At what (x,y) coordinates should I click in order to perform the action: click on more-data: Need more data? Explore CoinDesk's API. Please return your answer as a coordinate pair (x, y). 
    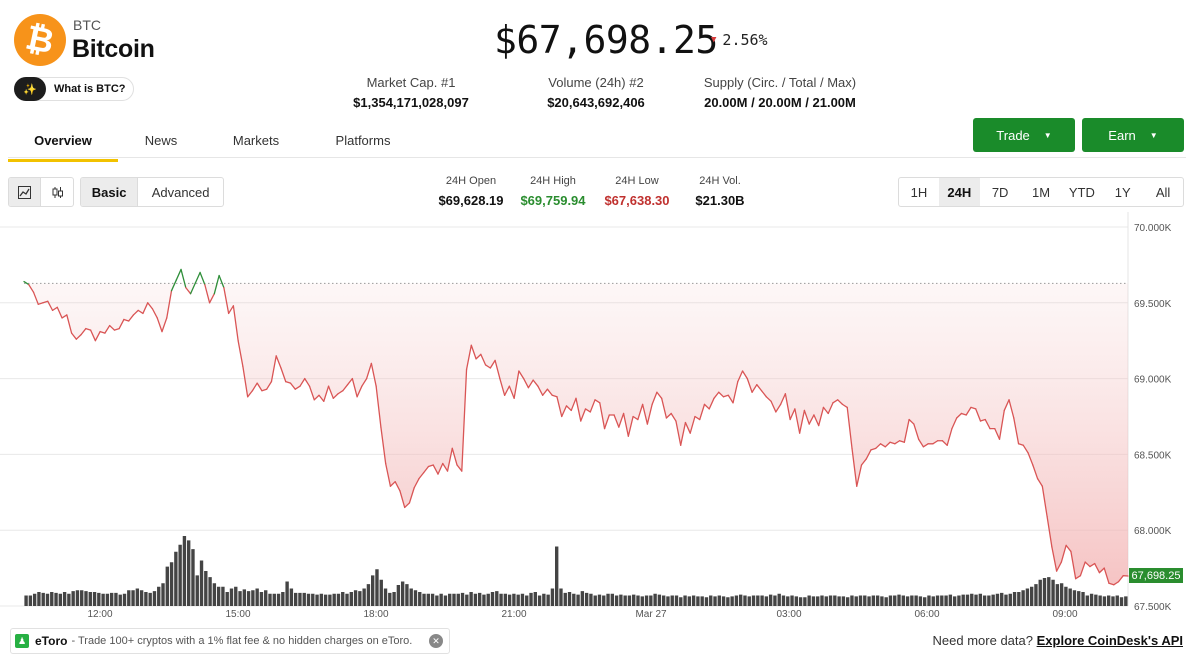
    Looking at the image, I should click on (1057, 640).